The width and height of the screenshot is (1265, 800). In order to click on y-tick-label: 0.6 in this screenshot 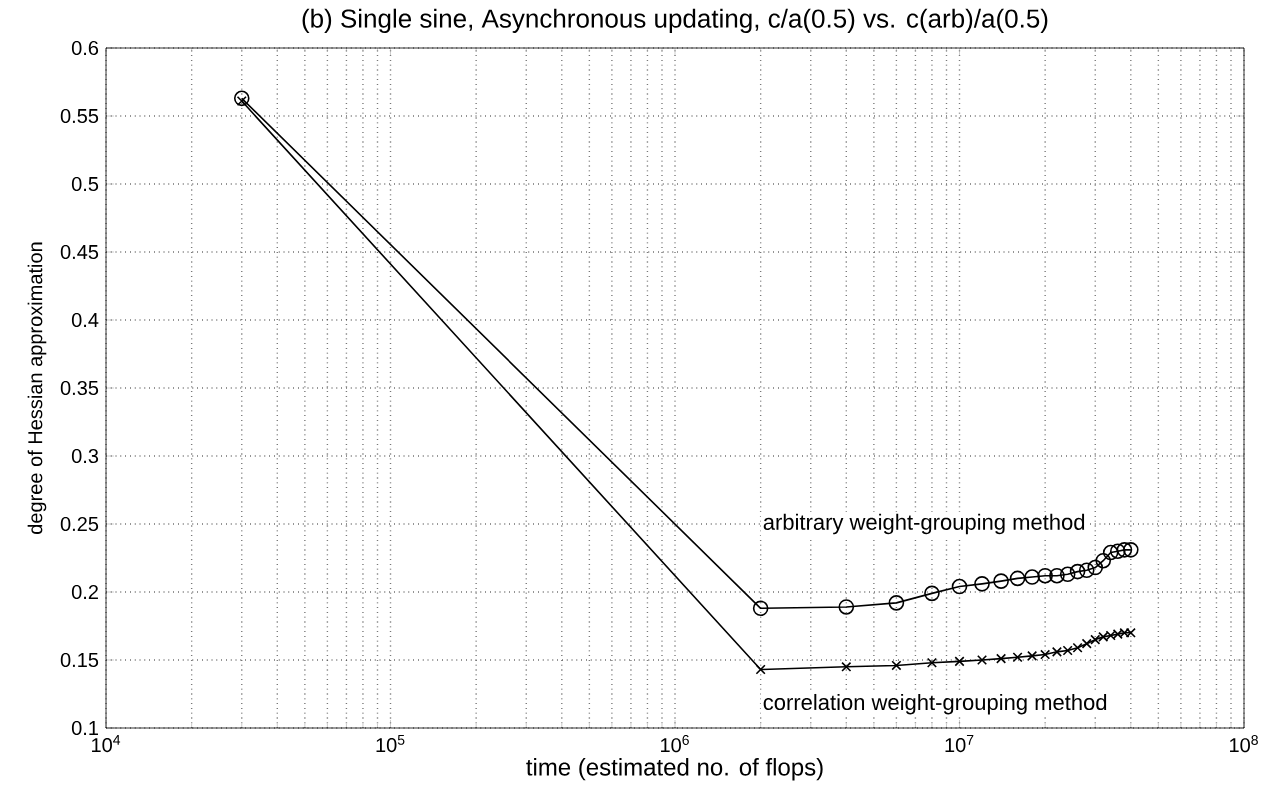, I will do `click(85, 48)`.